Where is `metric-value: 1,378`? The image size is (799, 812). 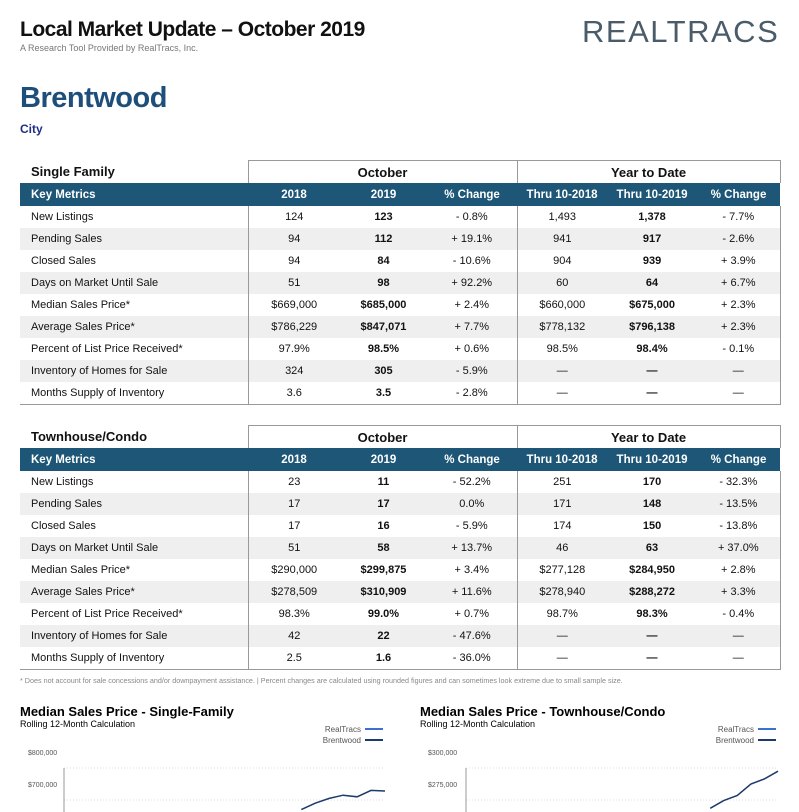
metric-value: 1,378 is located at coordinates (652, 217).